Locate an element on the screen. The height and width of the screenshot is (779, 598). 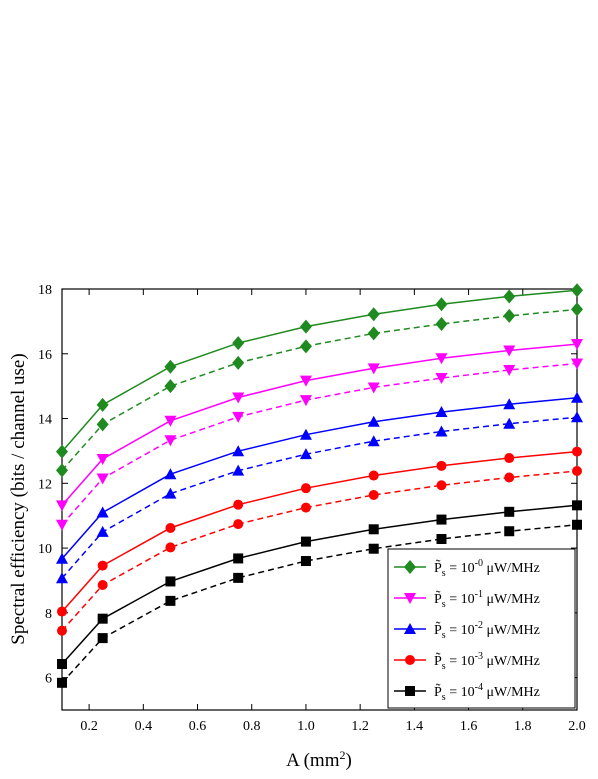
y-tick-label: 18 is located at coordinates (45, 290).